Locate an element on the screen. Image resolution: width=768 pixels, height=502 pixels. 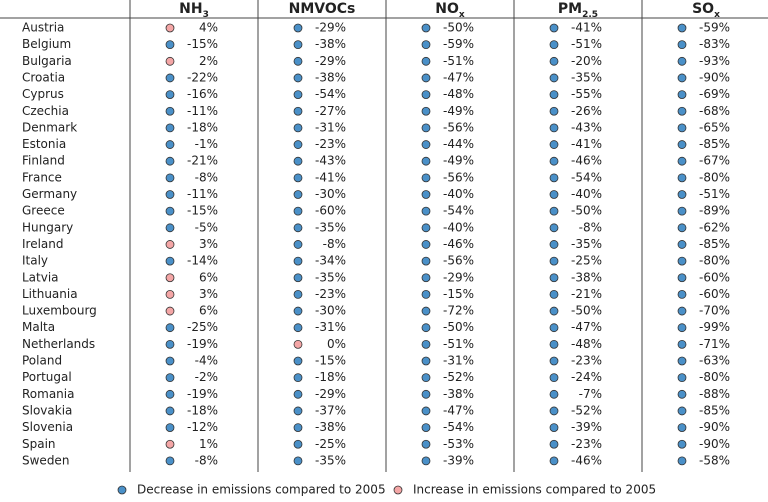
country: Czechia is located at coordinates (45, 111).